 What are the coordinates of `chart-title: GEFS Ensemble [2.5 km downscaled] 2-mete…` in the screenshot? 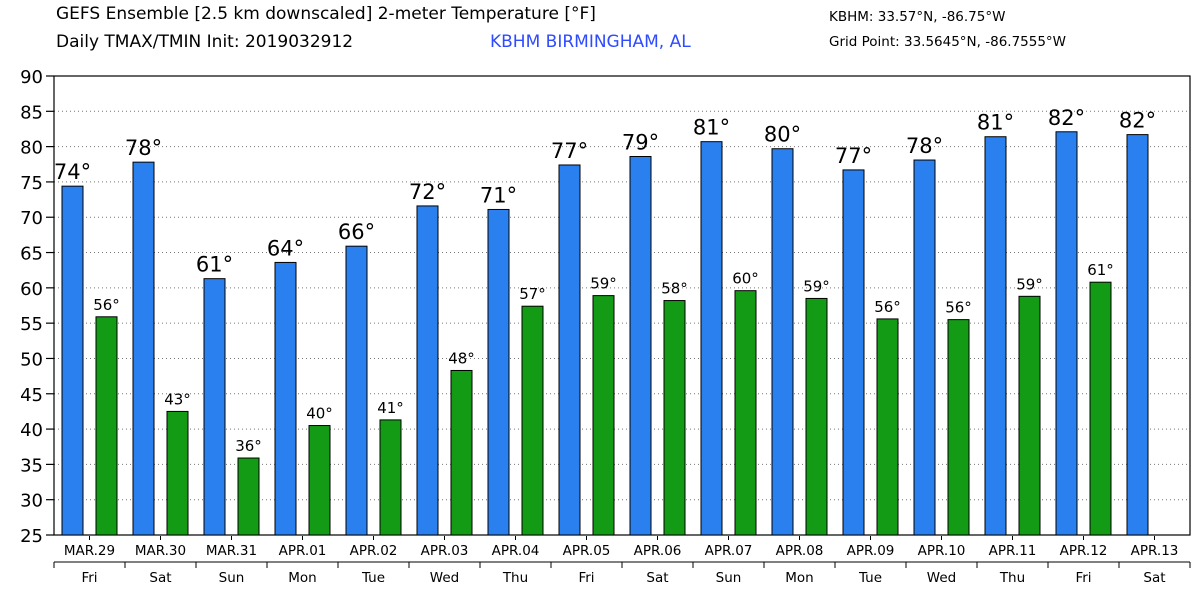 It's located at (326, 14).